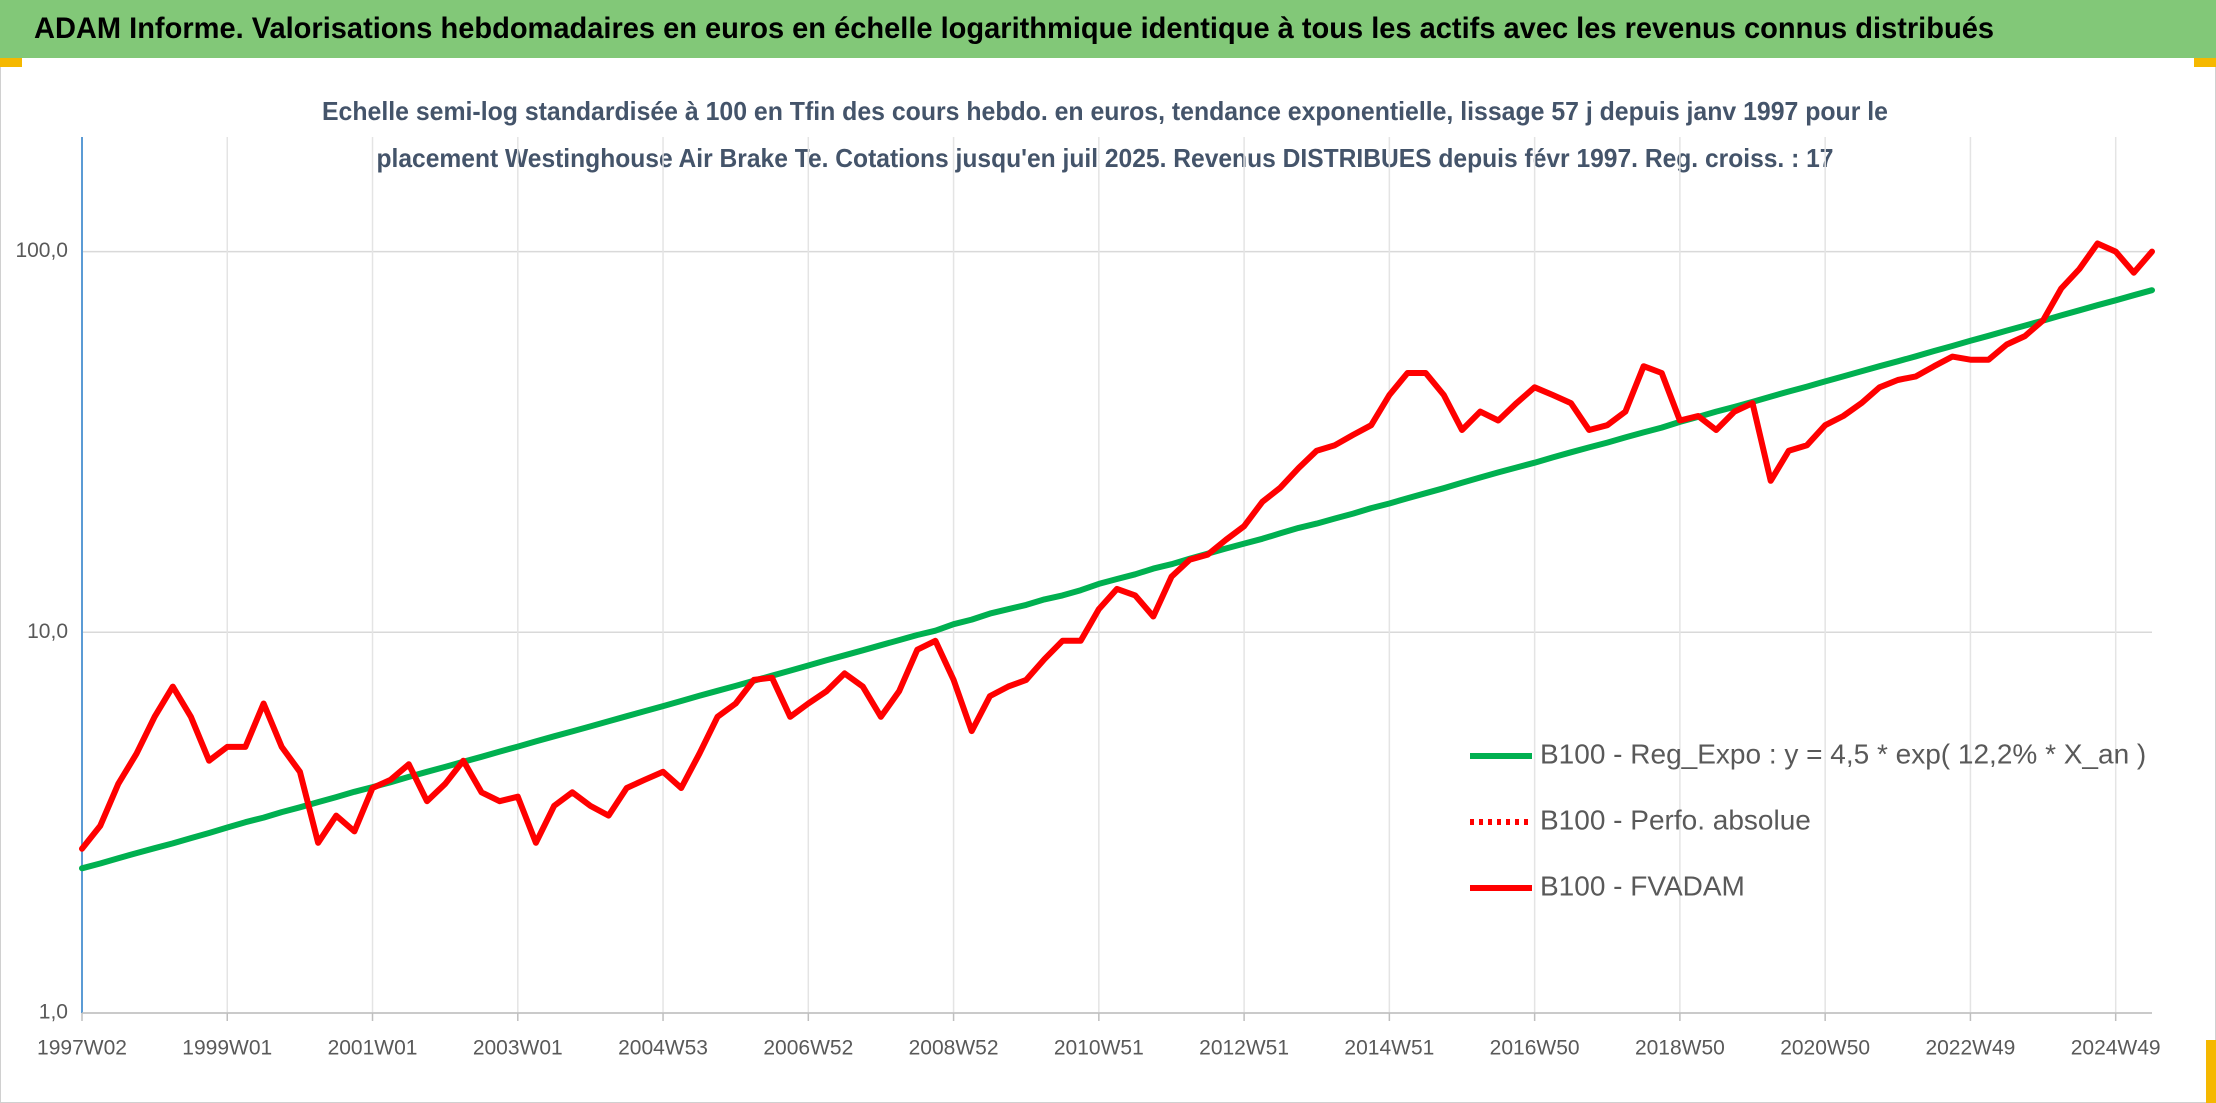 The image size is (2216, 1103). What do you see at coordinates (1970, 1048) in the screenshot?
I see `x-tick-label: 2022W49` at bounding box center [1970, 1048].